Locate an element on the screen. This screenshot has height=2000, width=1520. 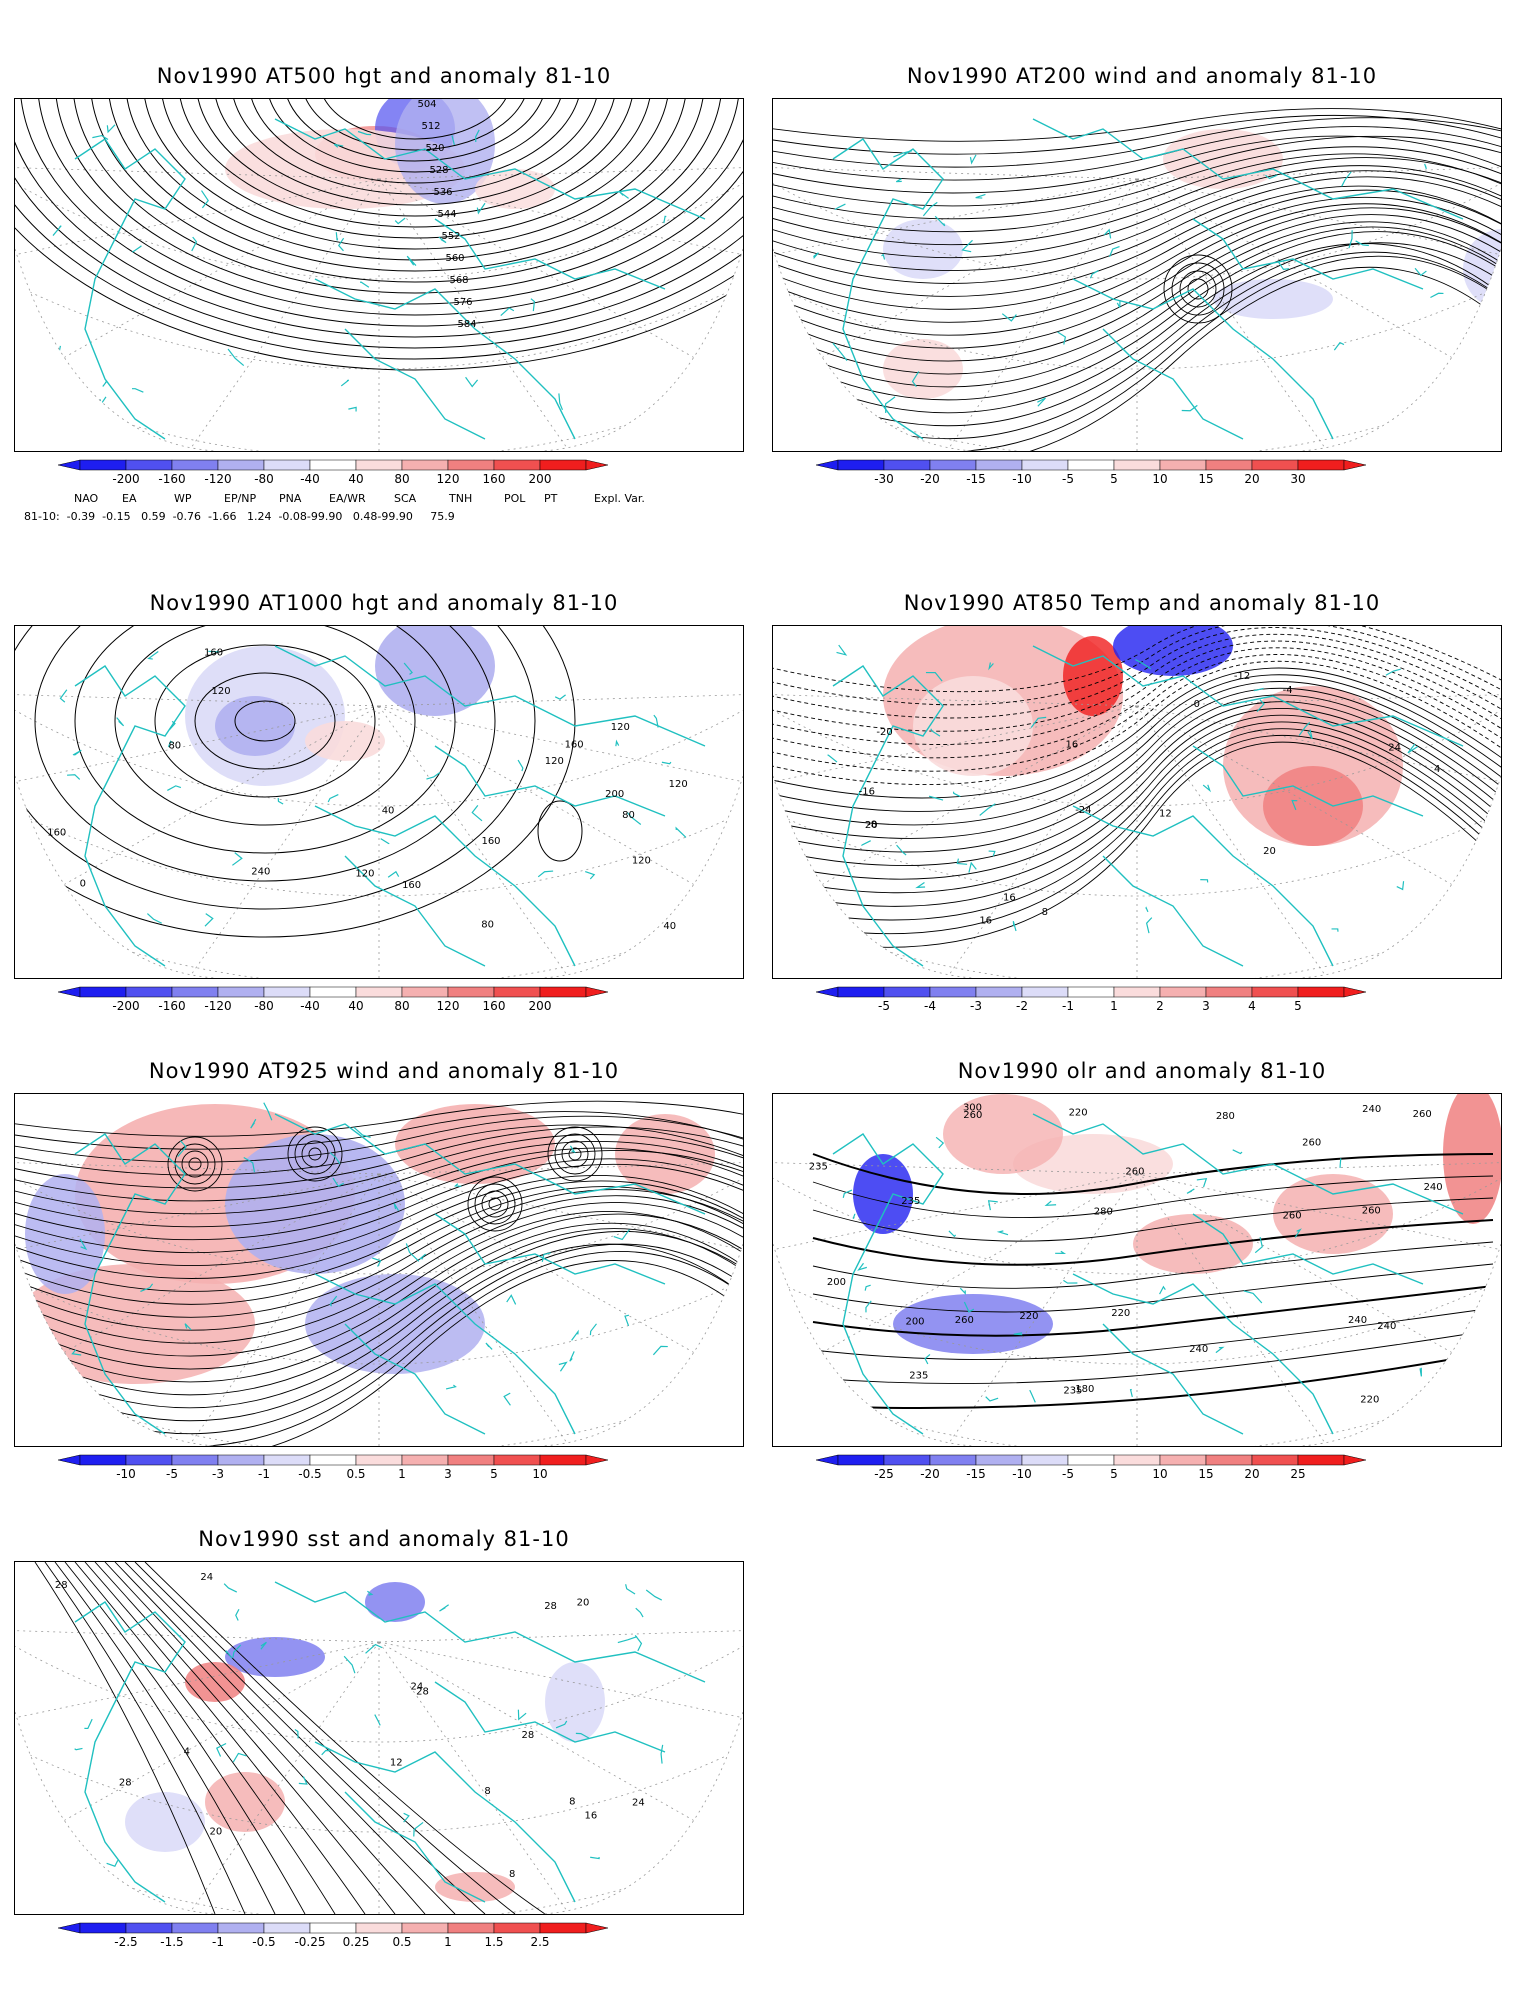
tele-header-1: EA is located at coordinates (129, 498).